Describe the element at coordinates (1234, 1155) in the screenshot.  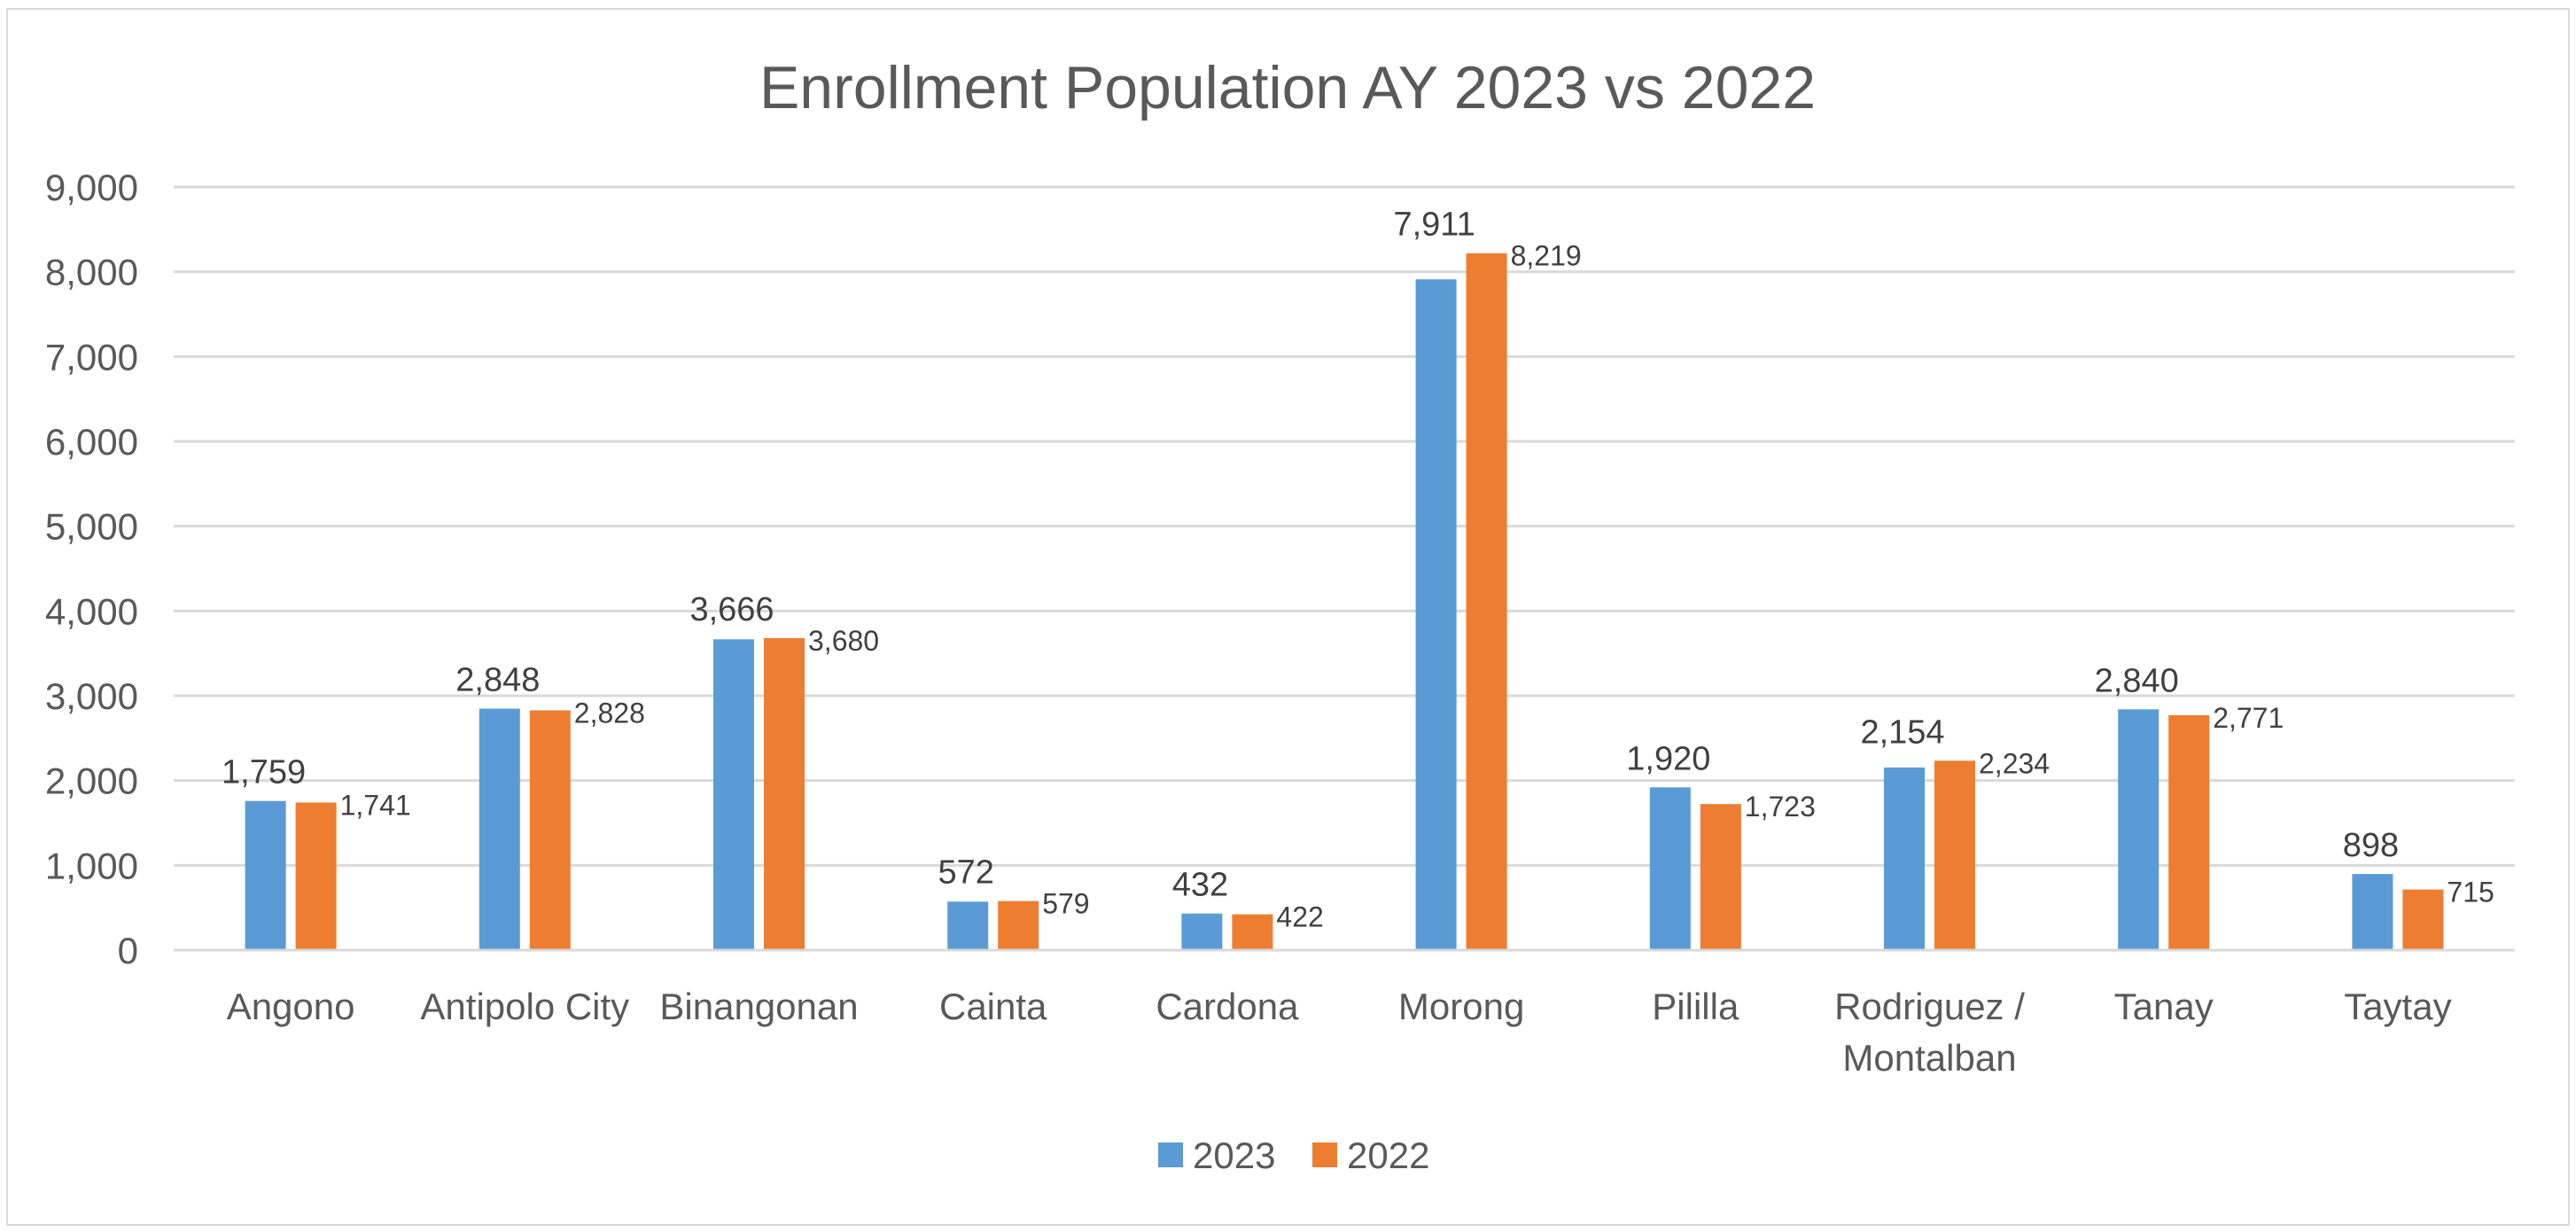
I see `legend-label-2023: 2023` at that location.